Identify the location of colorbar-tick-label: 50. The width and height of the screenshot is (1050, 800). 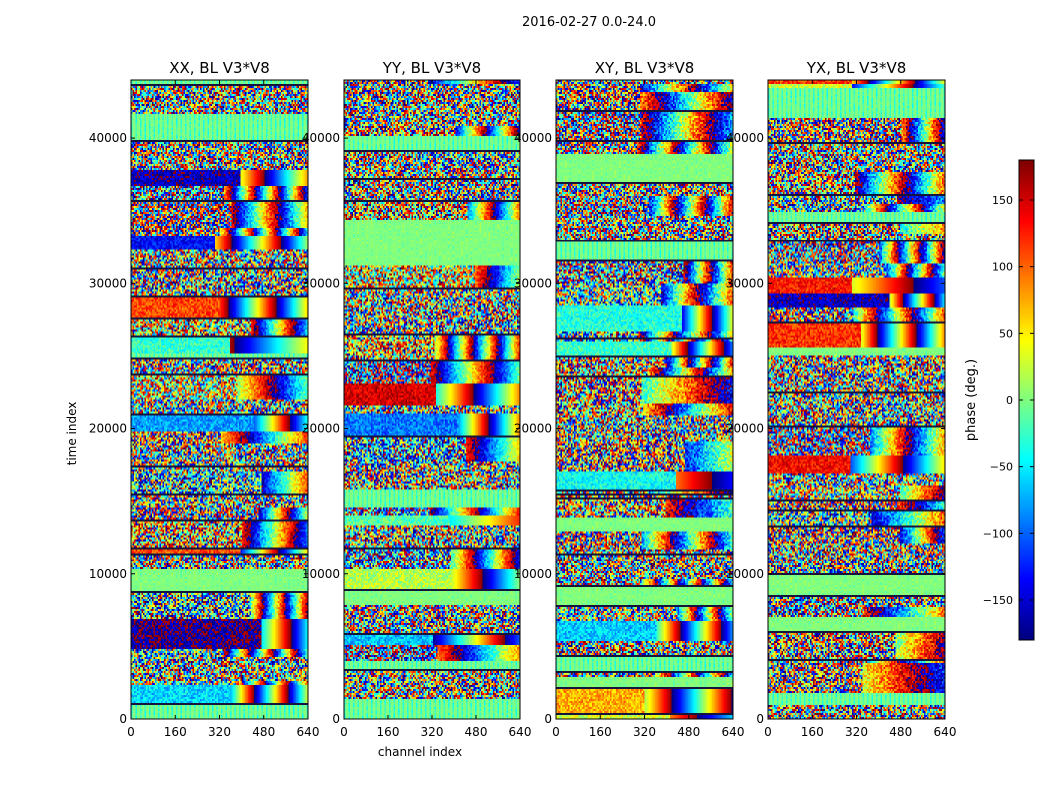
(1006, 333).